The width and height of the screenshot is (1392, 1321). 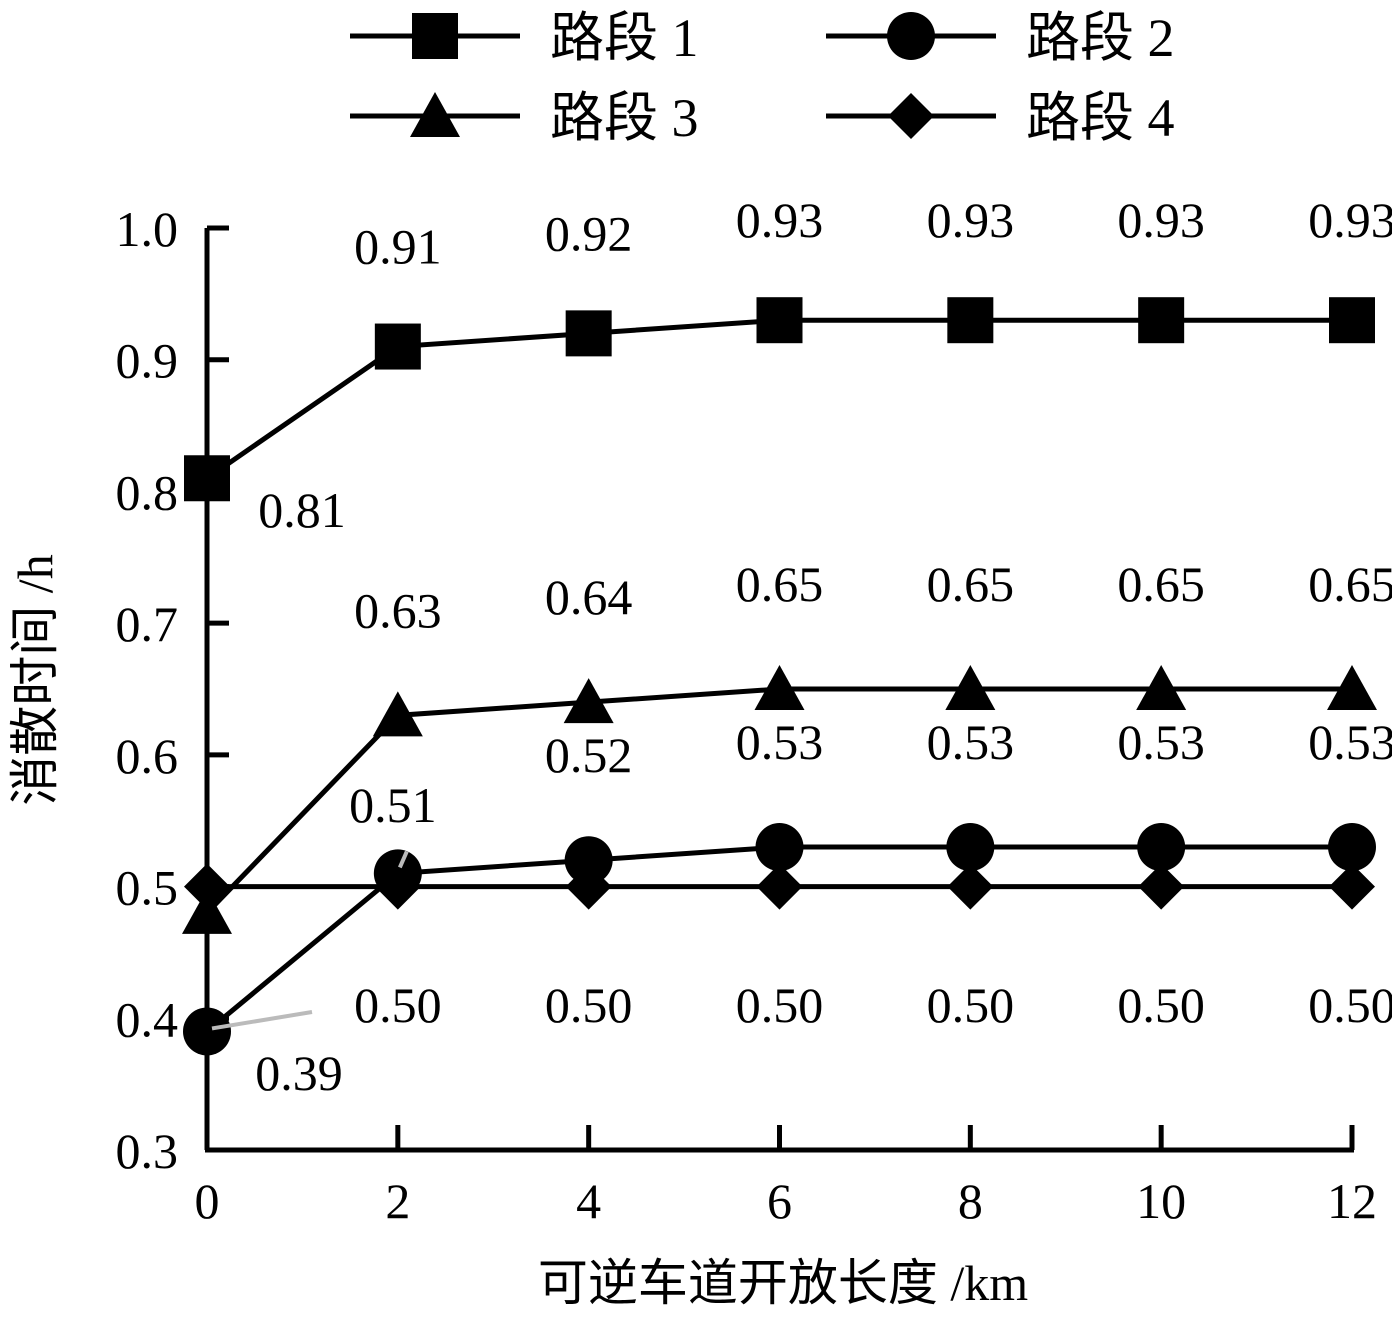 What do you see at coordinates (147, 888) in the screenshot?
I see `y-tick-label: 0.5` at bounding box center [147, 888].